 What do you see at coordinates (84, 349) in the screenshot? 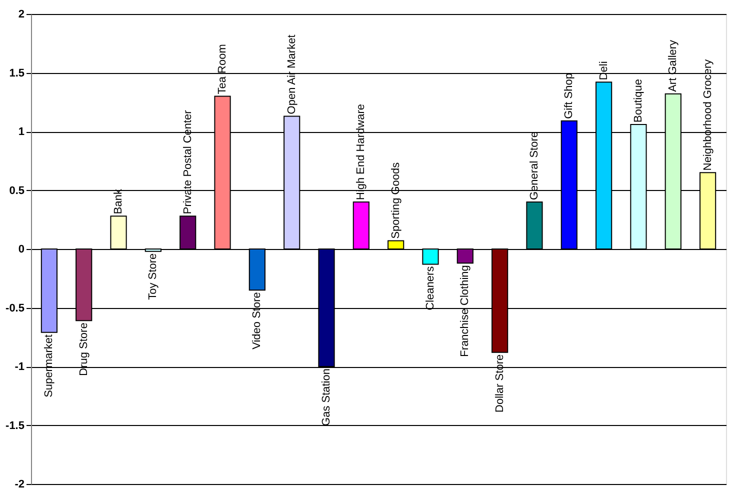
I see `x-tick-label: Drug Store` at bounding box center [84, 349].